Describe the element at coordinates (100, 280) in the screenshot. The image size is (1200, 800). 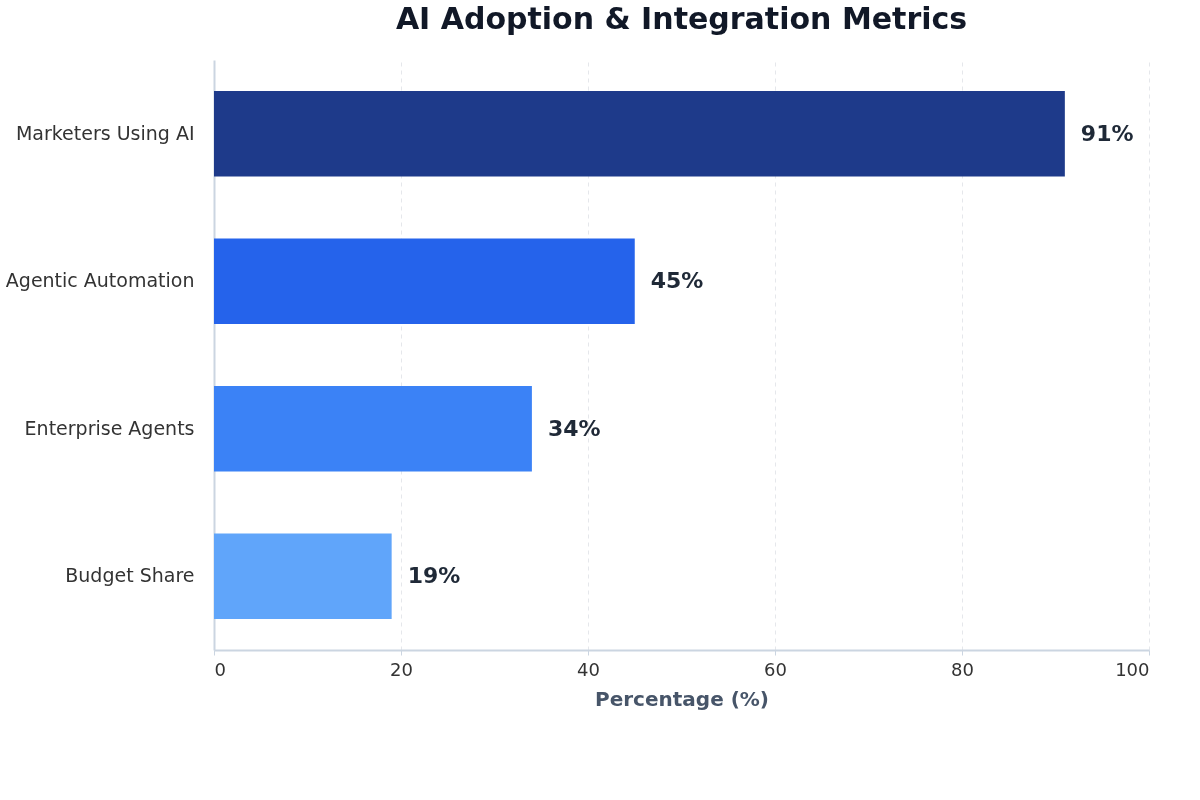
I see `y-tick-label: Agentic Automation` at that location.